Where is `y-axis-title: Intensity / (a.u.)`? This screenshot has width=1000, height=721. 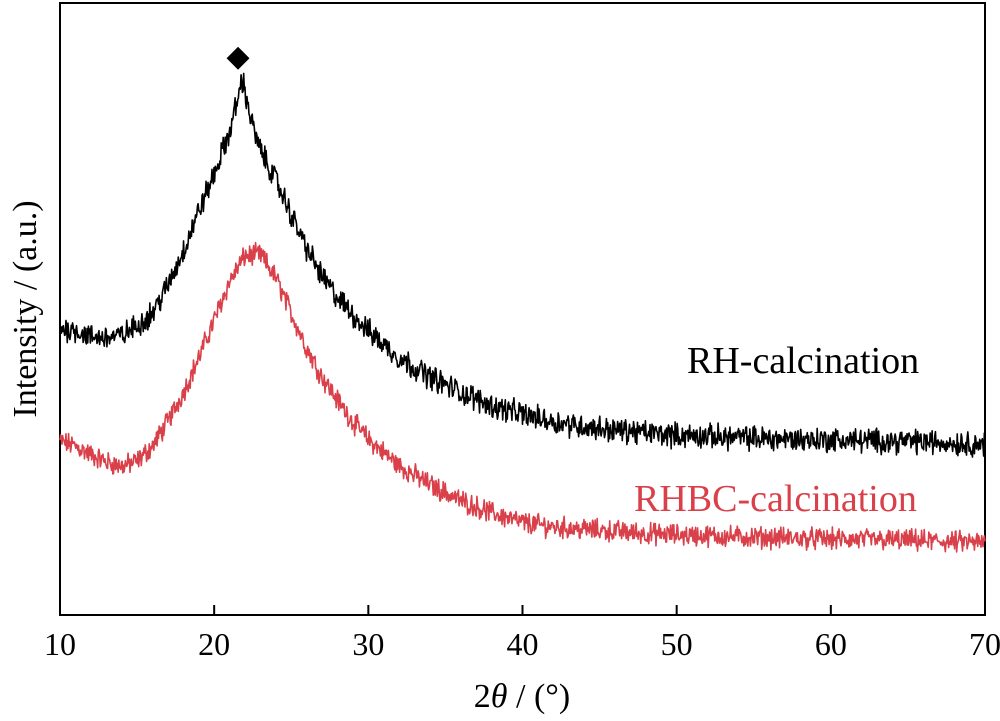
y-axis-title: Intensity / (a.u.) is located at coordinates (25, 308).